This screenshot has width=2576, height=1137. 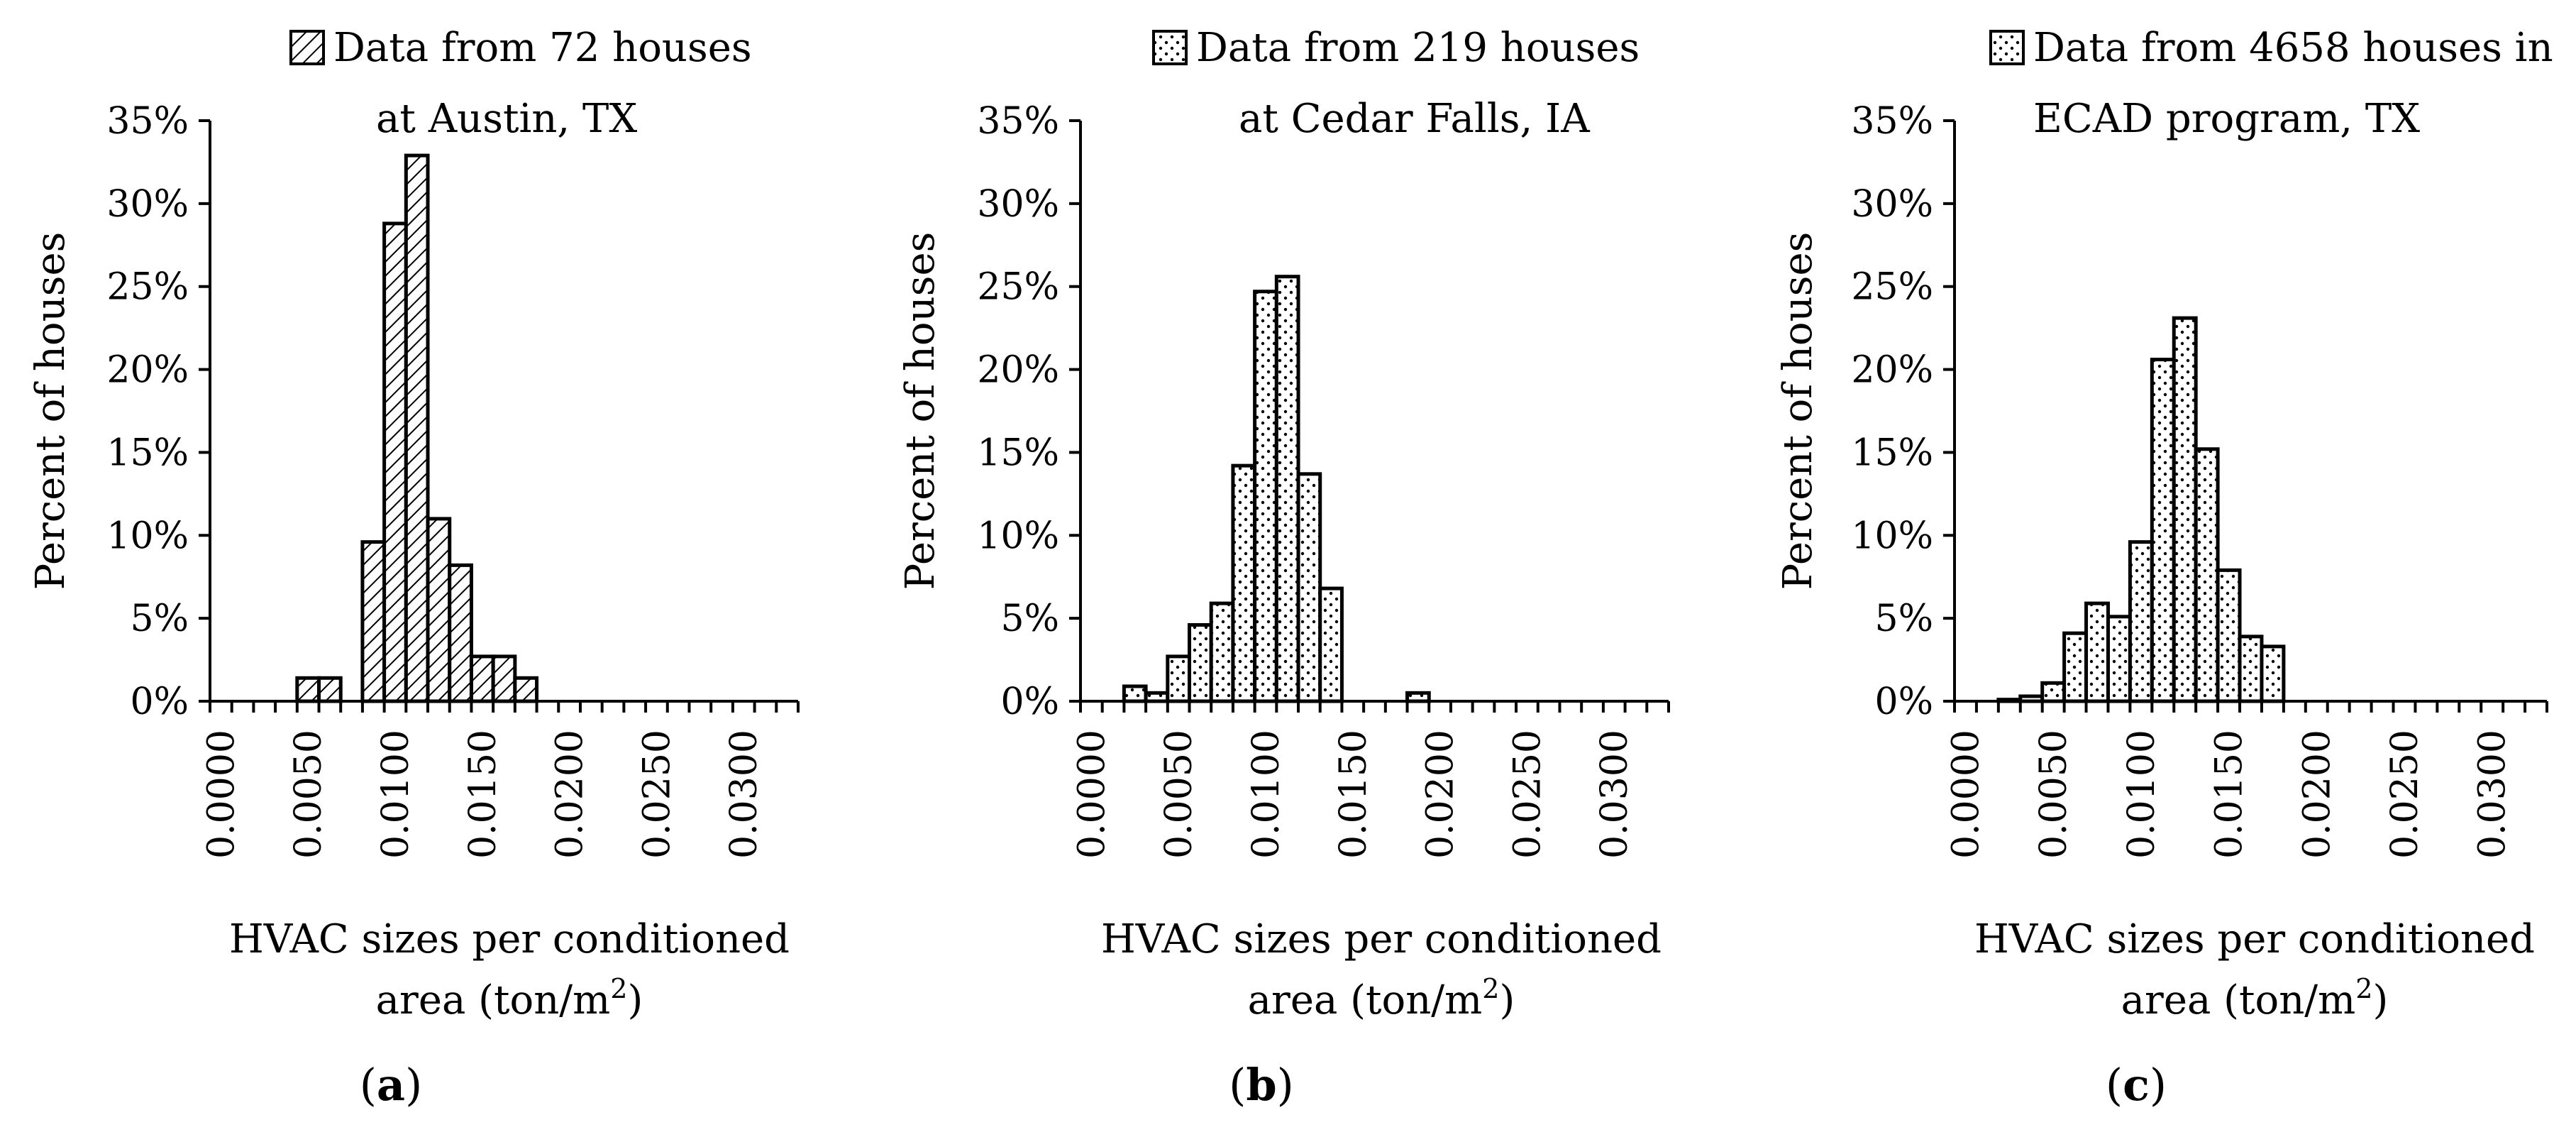 I want to click on panel-label: (b), so click(x=1261, y=1085).